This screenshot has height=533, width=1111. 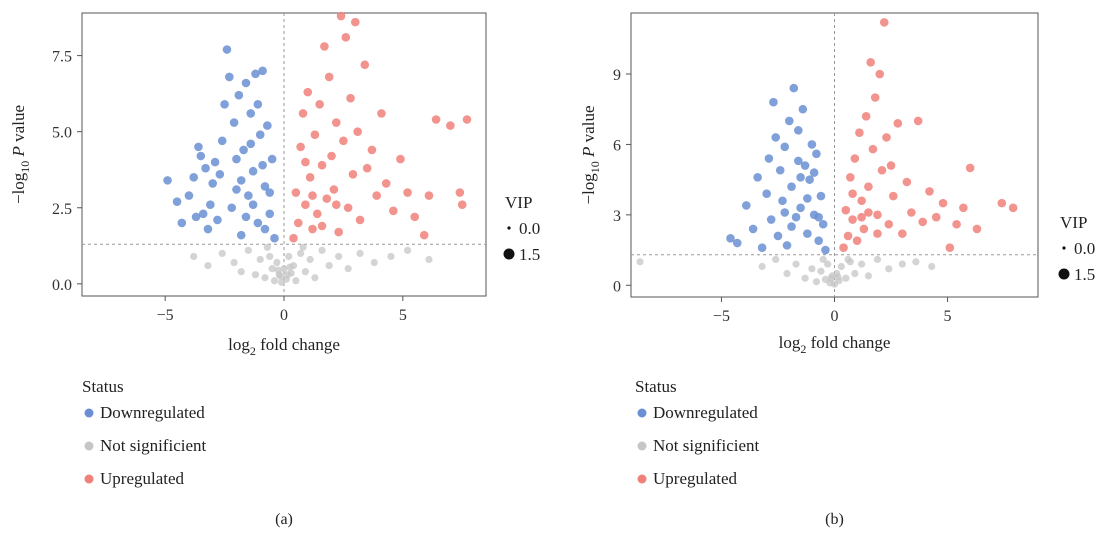 I want to click on series-downregulated, so click(x=221, y=144).